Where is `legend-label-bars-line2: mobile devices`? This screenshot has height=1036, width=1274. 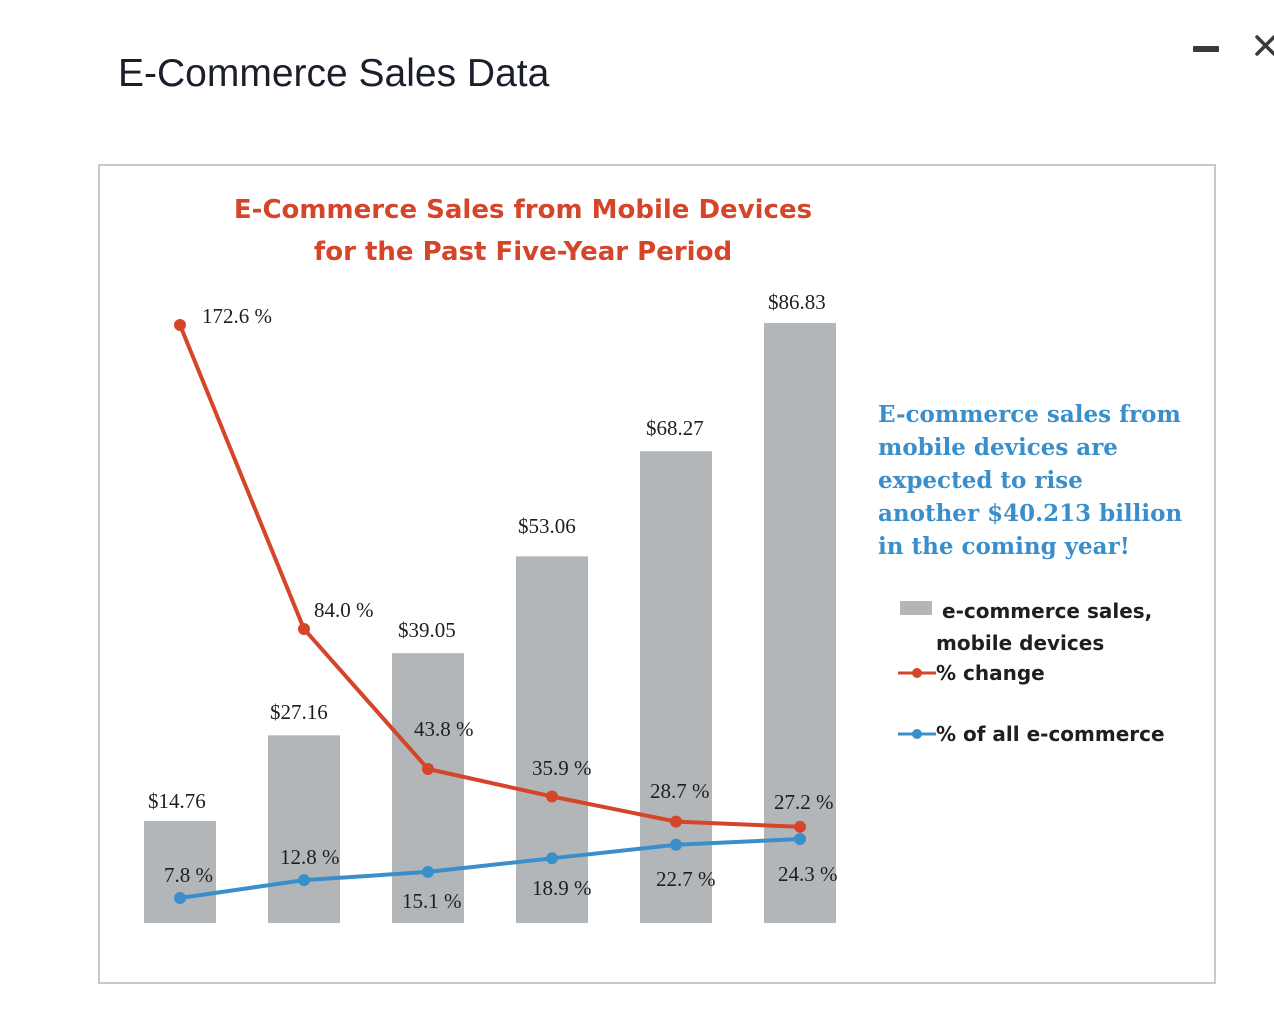 legend-label-bars-line2: mobile devices is located at coordinates (1020, 643).